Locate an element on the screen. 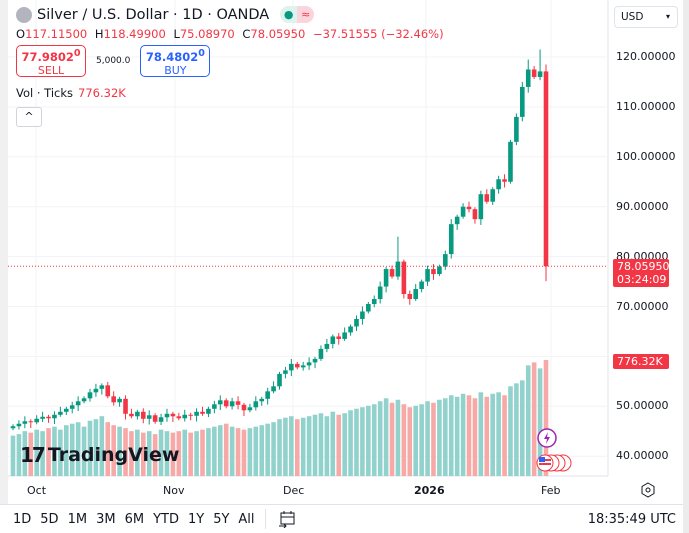 The image size is (689, 533). range-1y: 1Y is located at coordinates (196, 519).